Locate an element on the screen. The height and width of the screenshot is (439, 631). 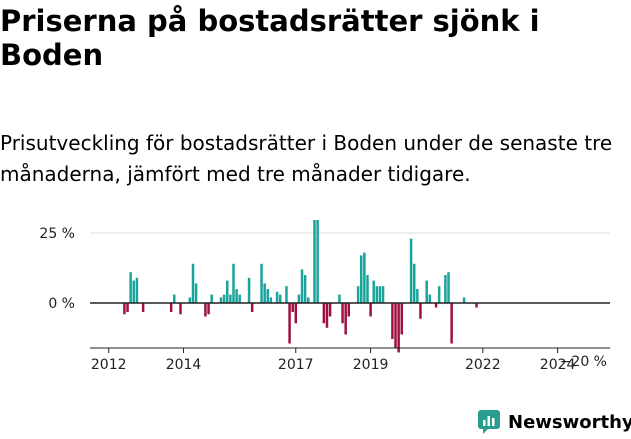
x-tick-label: 2012 is located at coordinates (109, 365).